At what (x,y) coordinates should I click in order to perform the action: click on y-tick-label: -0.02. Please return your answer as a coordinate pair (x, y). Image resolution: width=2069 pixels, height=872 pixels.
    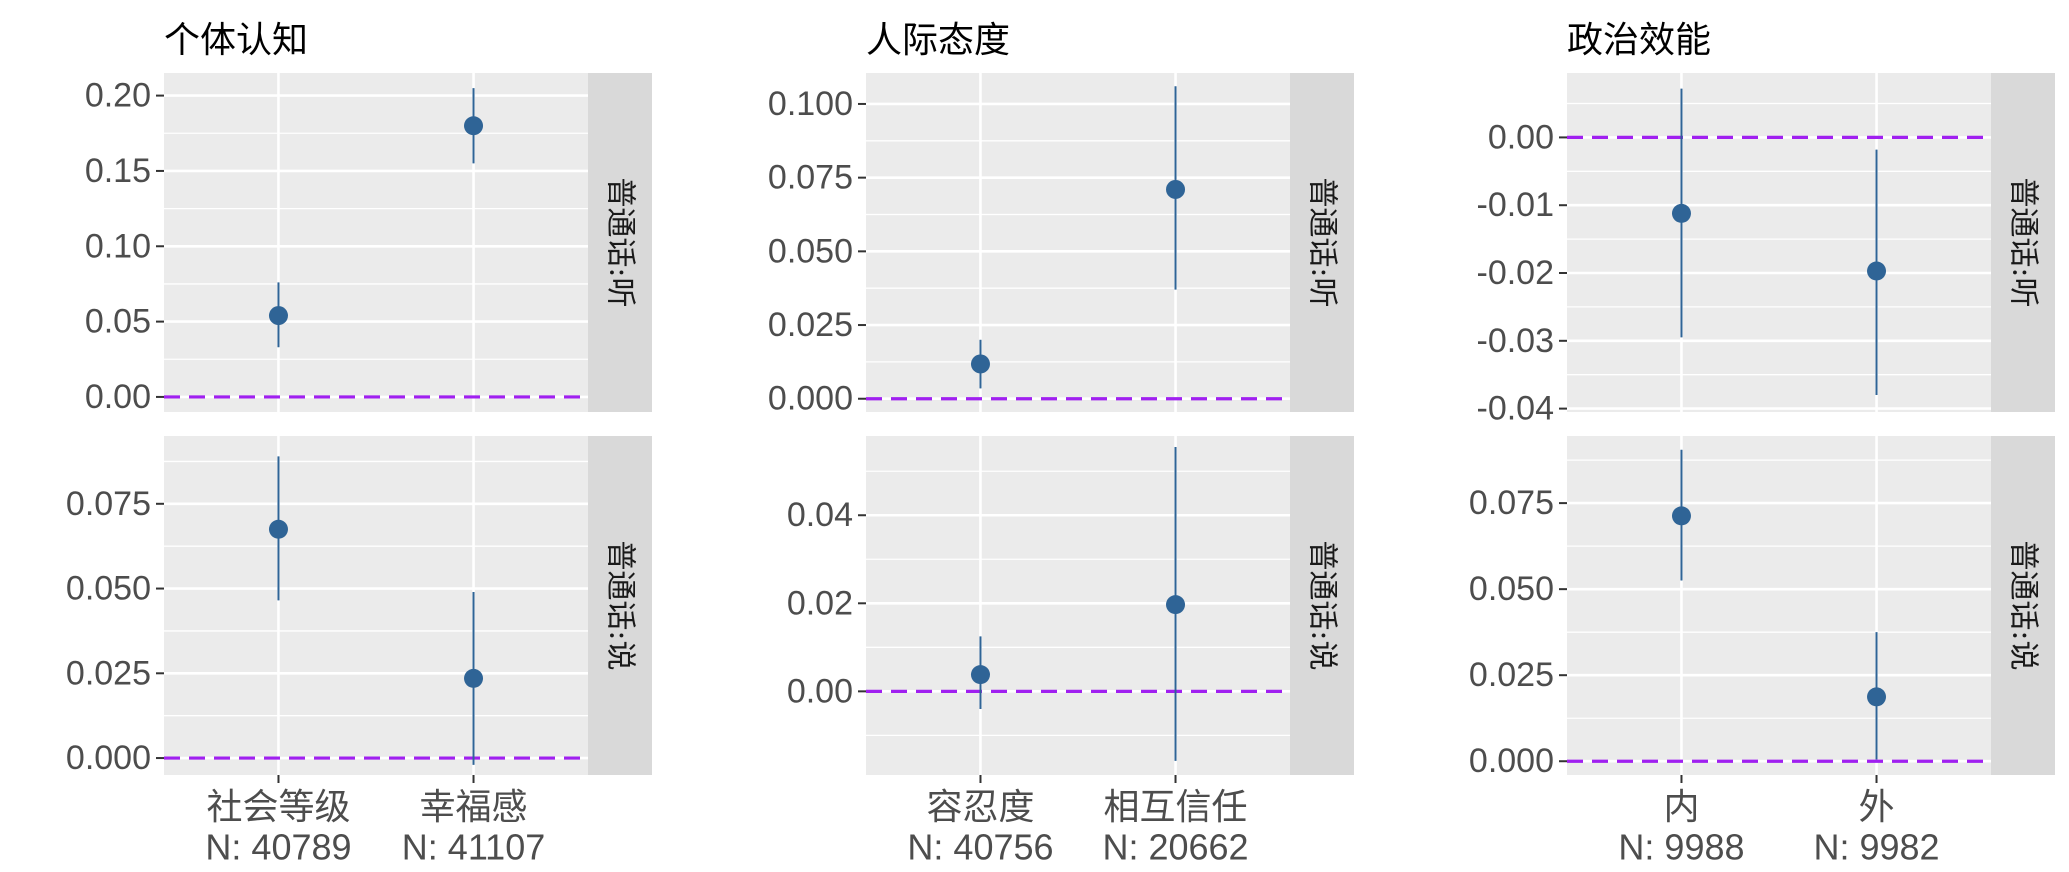
    Looking at the image, I should click on (1516, 273).